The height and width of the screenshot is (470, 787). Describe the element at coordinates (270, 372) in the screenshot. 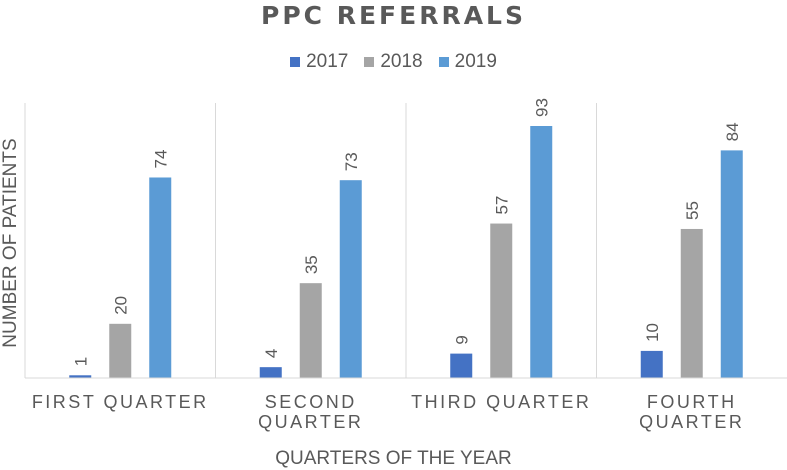

I see `bar-2017-q2` at that location.